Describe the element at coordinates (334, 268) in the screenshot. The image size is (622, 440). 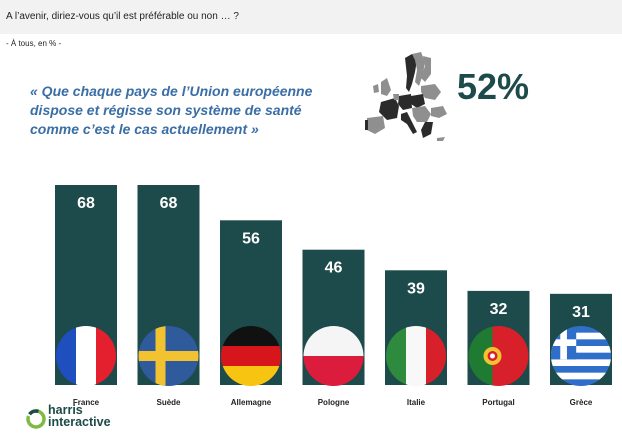
I see `data-label: 46` at that location.